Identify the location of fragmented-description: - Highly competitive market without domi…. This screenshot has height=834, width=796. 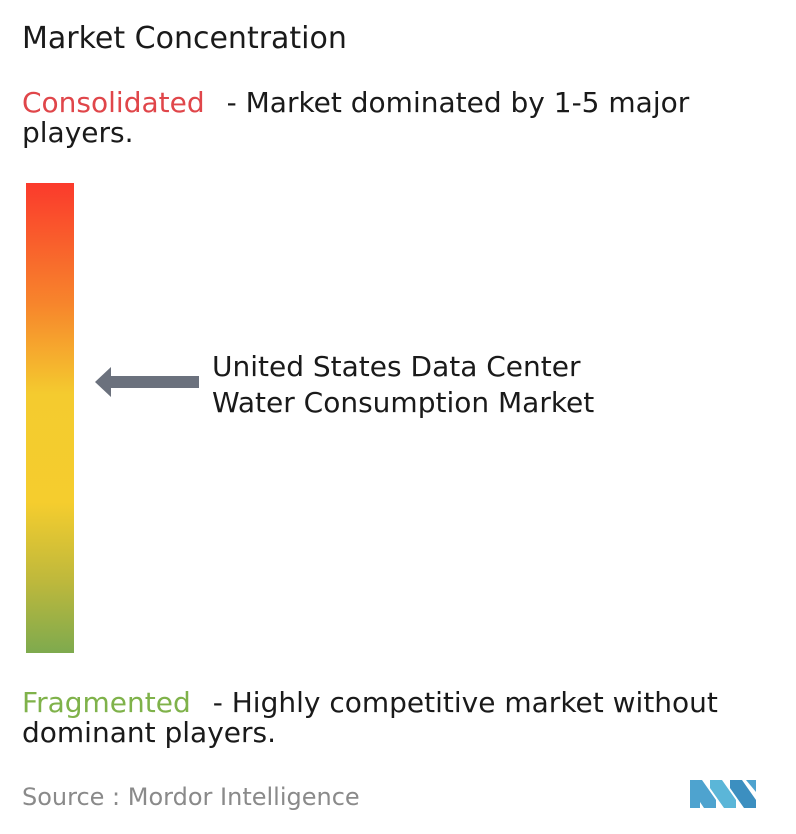
(370, 717).